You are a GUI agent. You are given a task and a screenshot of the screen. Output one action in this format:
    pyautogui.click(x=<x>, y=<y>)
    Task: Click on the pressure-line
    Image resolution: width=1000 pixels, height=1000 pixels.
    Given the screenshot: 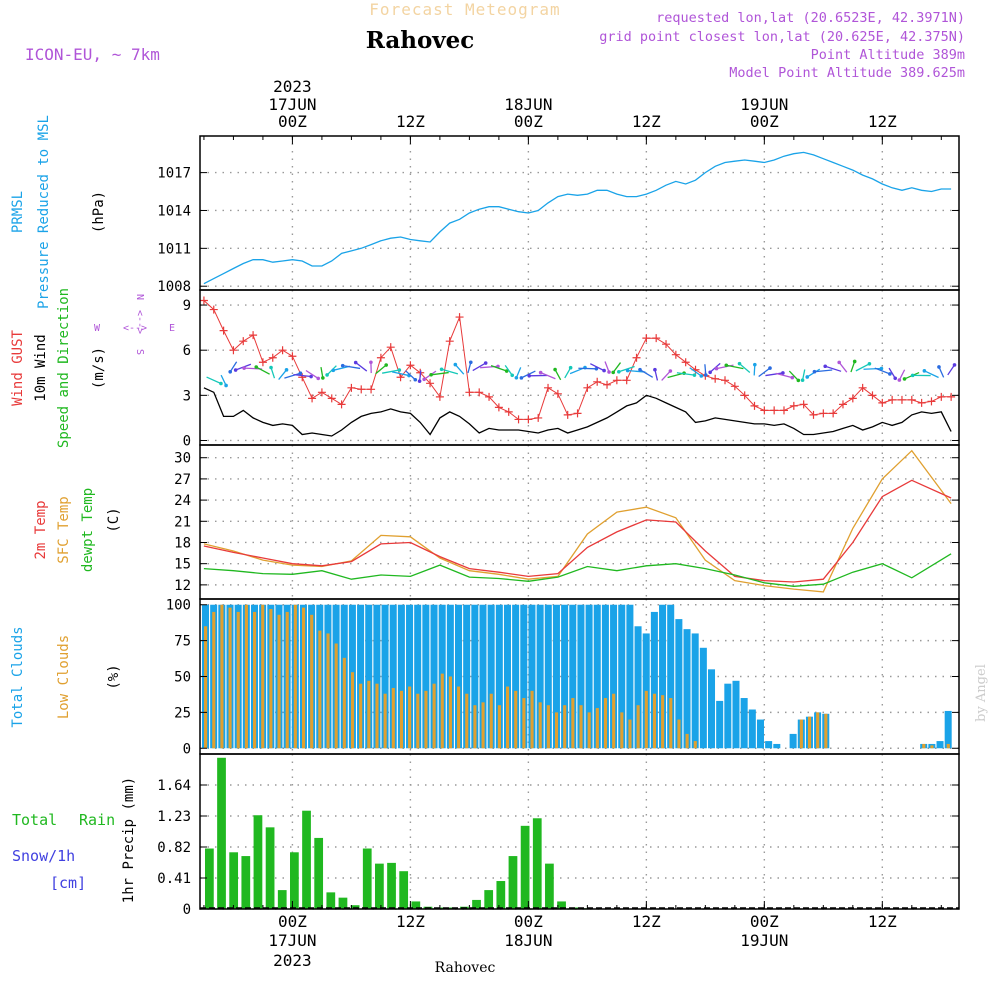 What is the action you would take?
    pyautogui.click(x=577, y=218)
    